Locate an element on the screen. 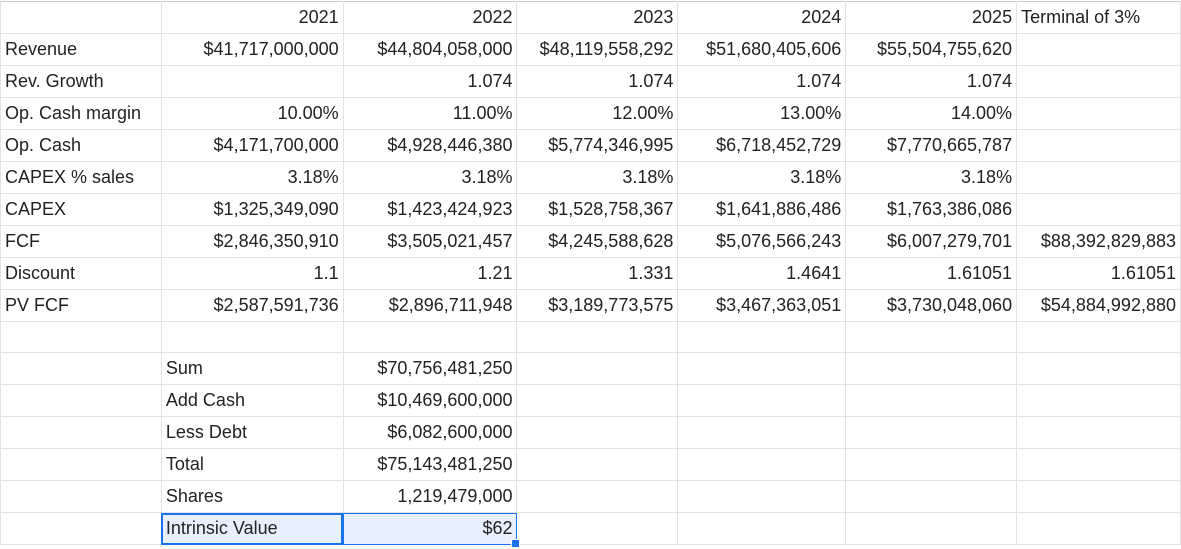 This screenshot has height=549, width=1181. value-cell: $1,325,349,090 is located at coordinates (252, 209).